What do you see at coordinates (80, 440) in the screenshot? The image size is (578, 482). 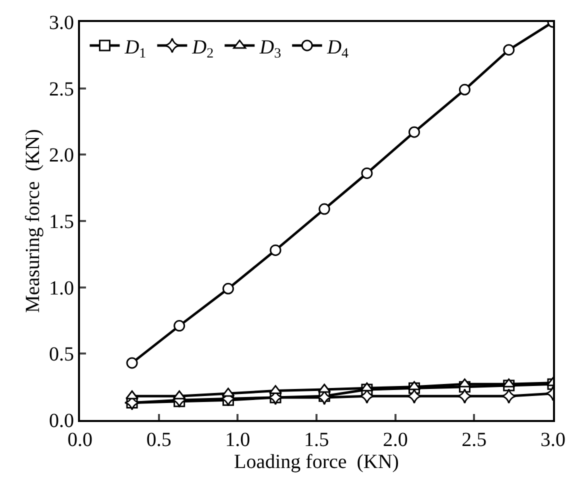 I see `x-tick-label: 0.0` at bounding box center [80, 440].